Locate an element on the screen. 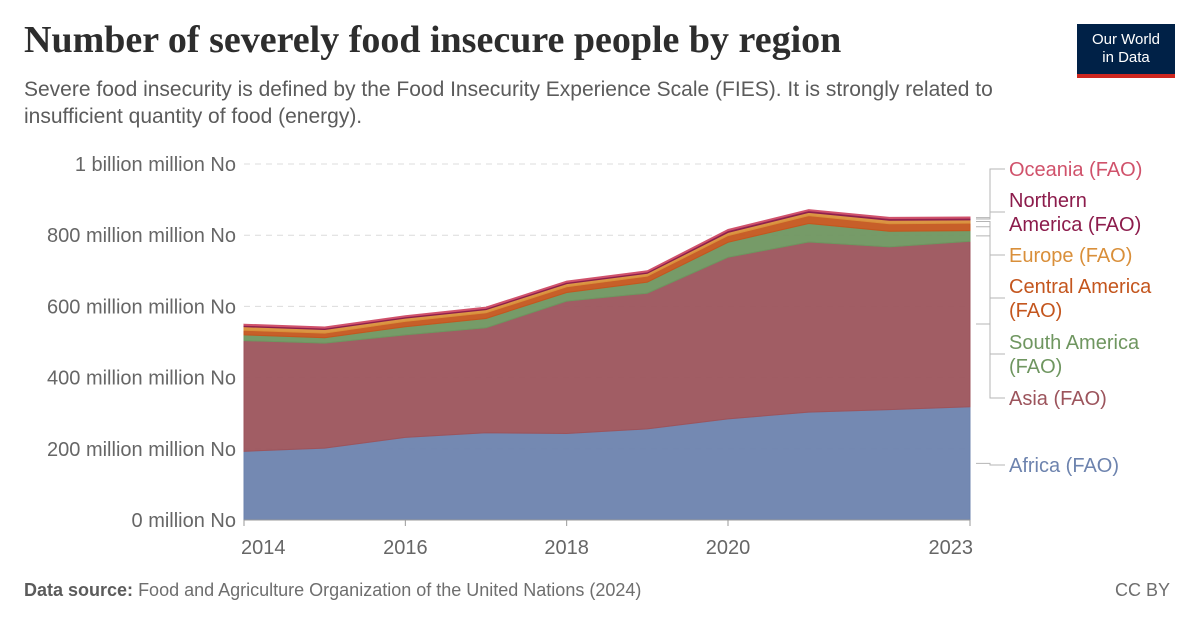  legend-label-line: Central America is located at coordinates (1080, 287).